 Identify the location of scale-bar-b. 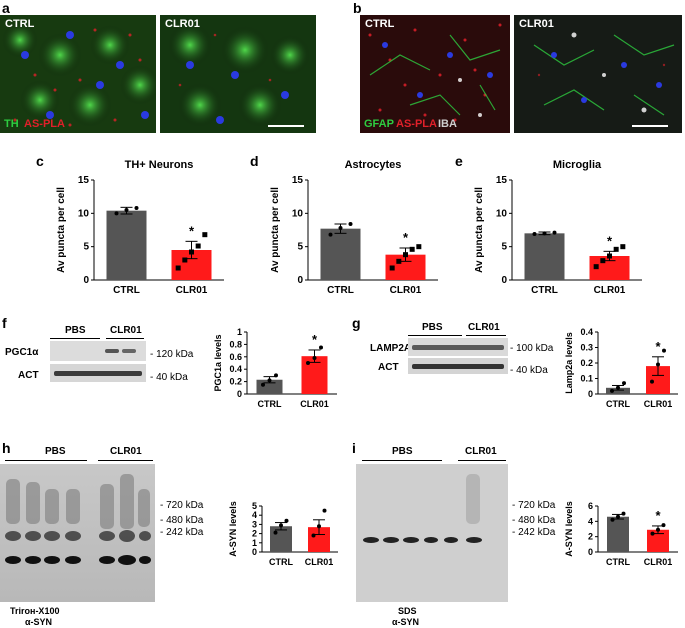
(650, 126).